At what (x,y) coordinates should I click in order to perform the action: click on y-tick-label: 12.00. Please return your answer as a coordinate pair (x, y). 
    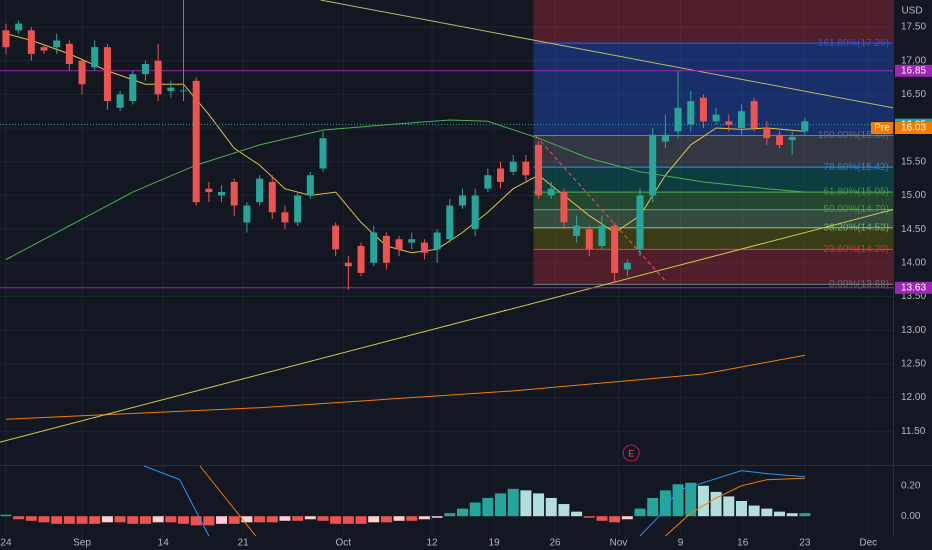
    Looking at the image, I should click on (913, 397).